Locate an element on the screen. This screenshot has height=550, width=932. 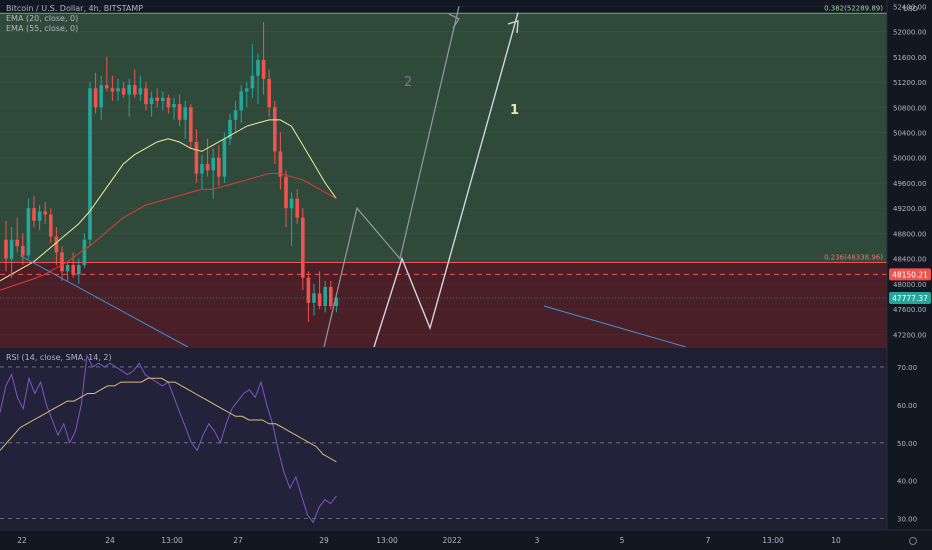
price-marker-badge is located at coordinates (910, 297).